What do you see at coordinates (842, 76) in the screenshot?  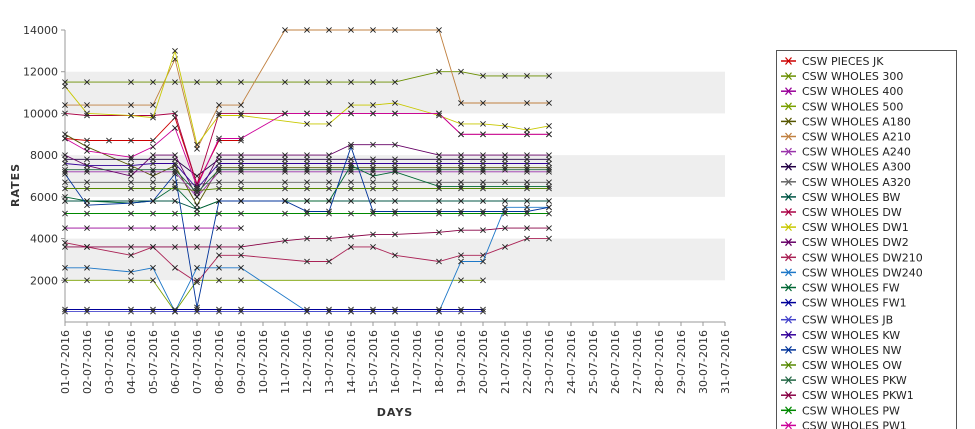 I see `legend-item: CSW WHOLES 300` at bounding box center [842, 76].